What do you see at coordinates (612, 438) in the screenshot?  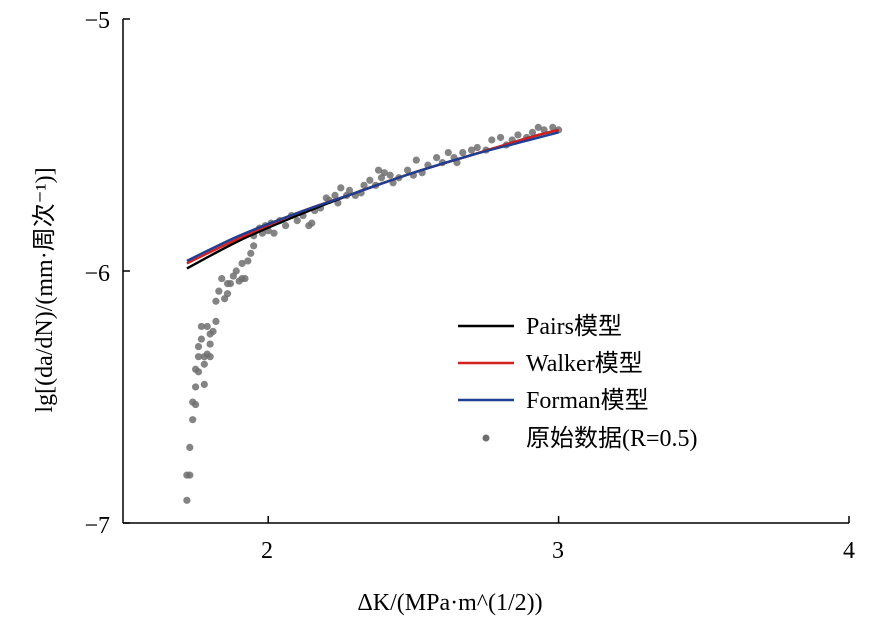 I see `legend-label-data: 原始数据(R=0.5)` at bounding box center [612, 438].